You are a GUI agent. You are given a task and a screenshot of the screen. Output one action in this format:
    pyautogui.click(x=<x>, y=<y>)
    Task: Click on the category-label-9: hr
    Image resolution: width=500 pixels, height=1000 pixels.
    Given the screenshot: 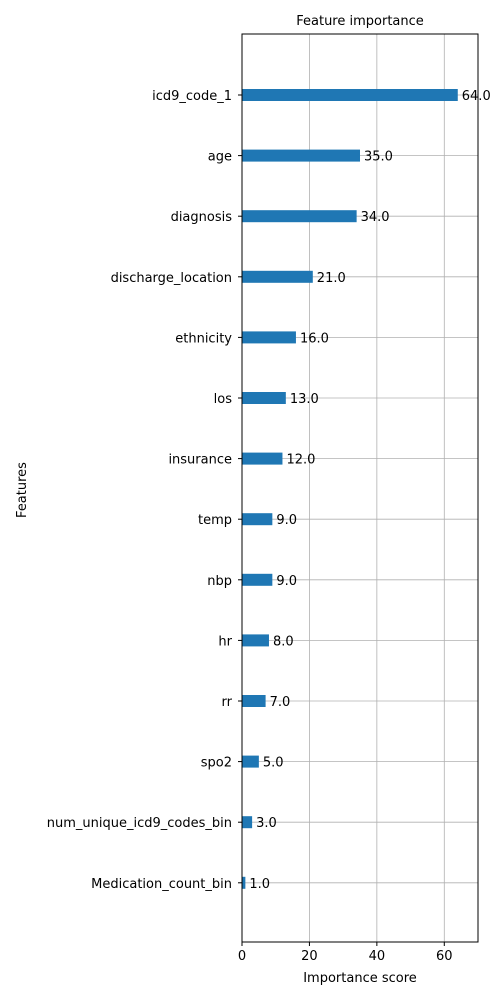 What is the action you would take?
    pyautogui.click(x=225, y=641)
    